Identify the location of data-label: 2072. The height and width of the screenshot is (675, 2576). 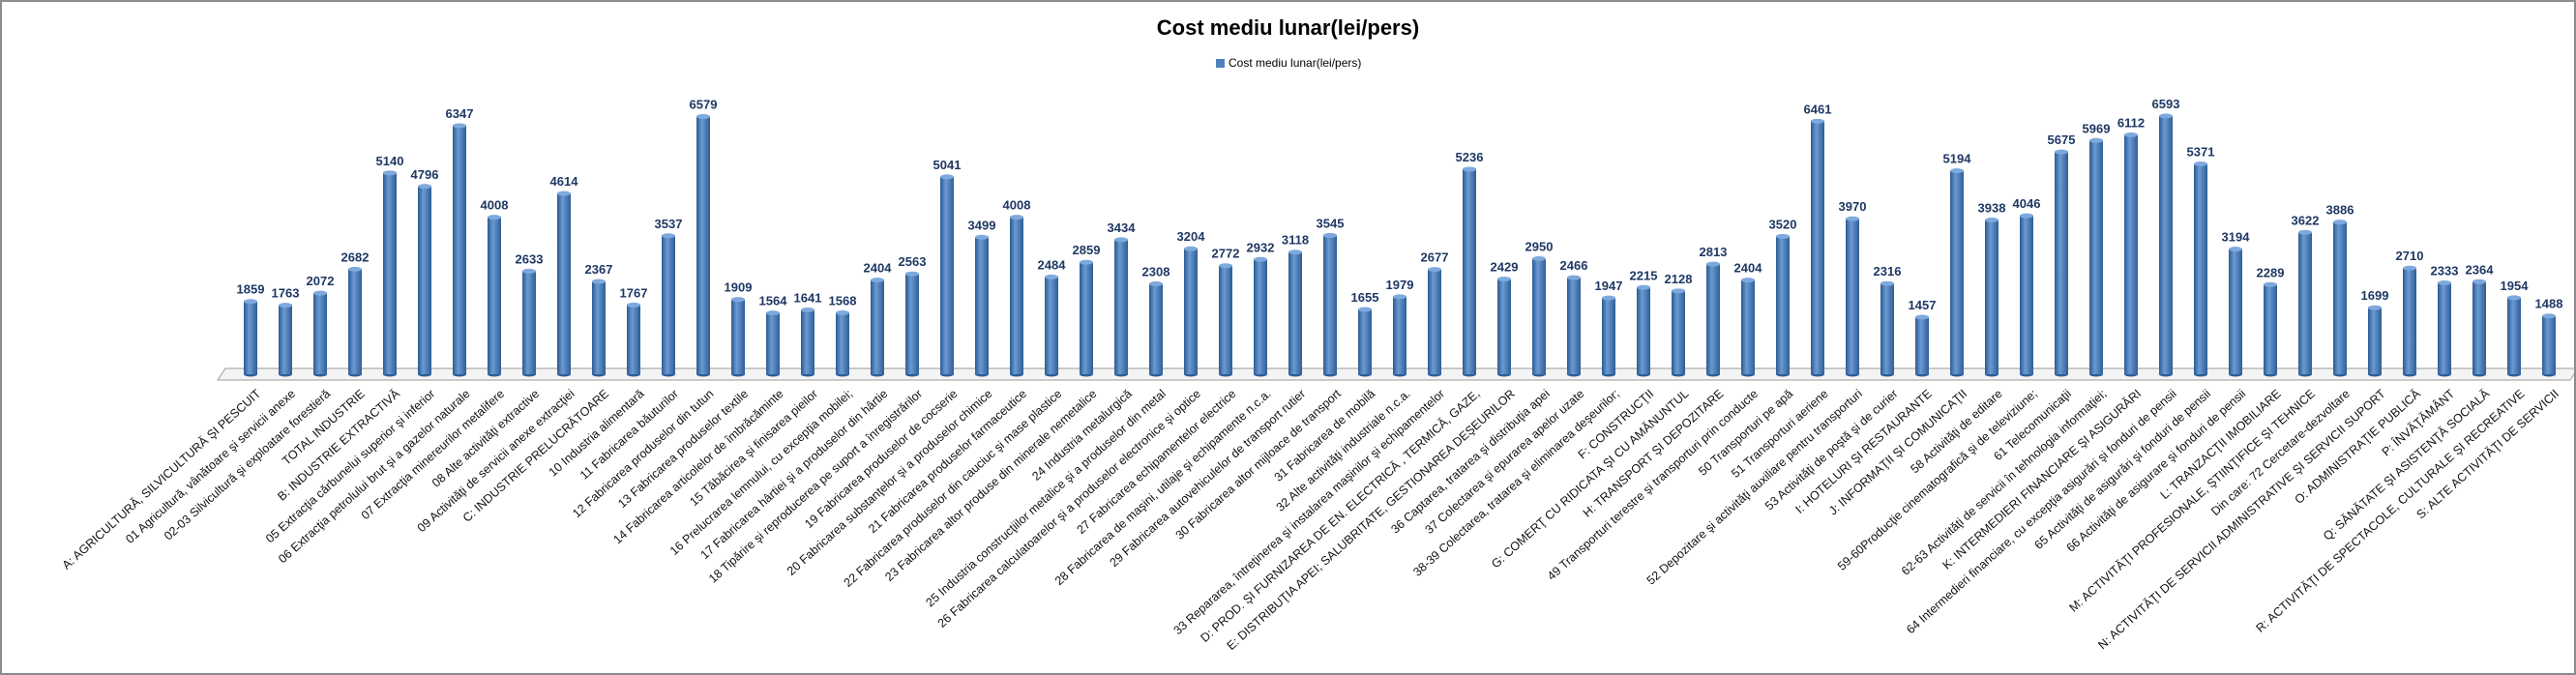
(321, 281).